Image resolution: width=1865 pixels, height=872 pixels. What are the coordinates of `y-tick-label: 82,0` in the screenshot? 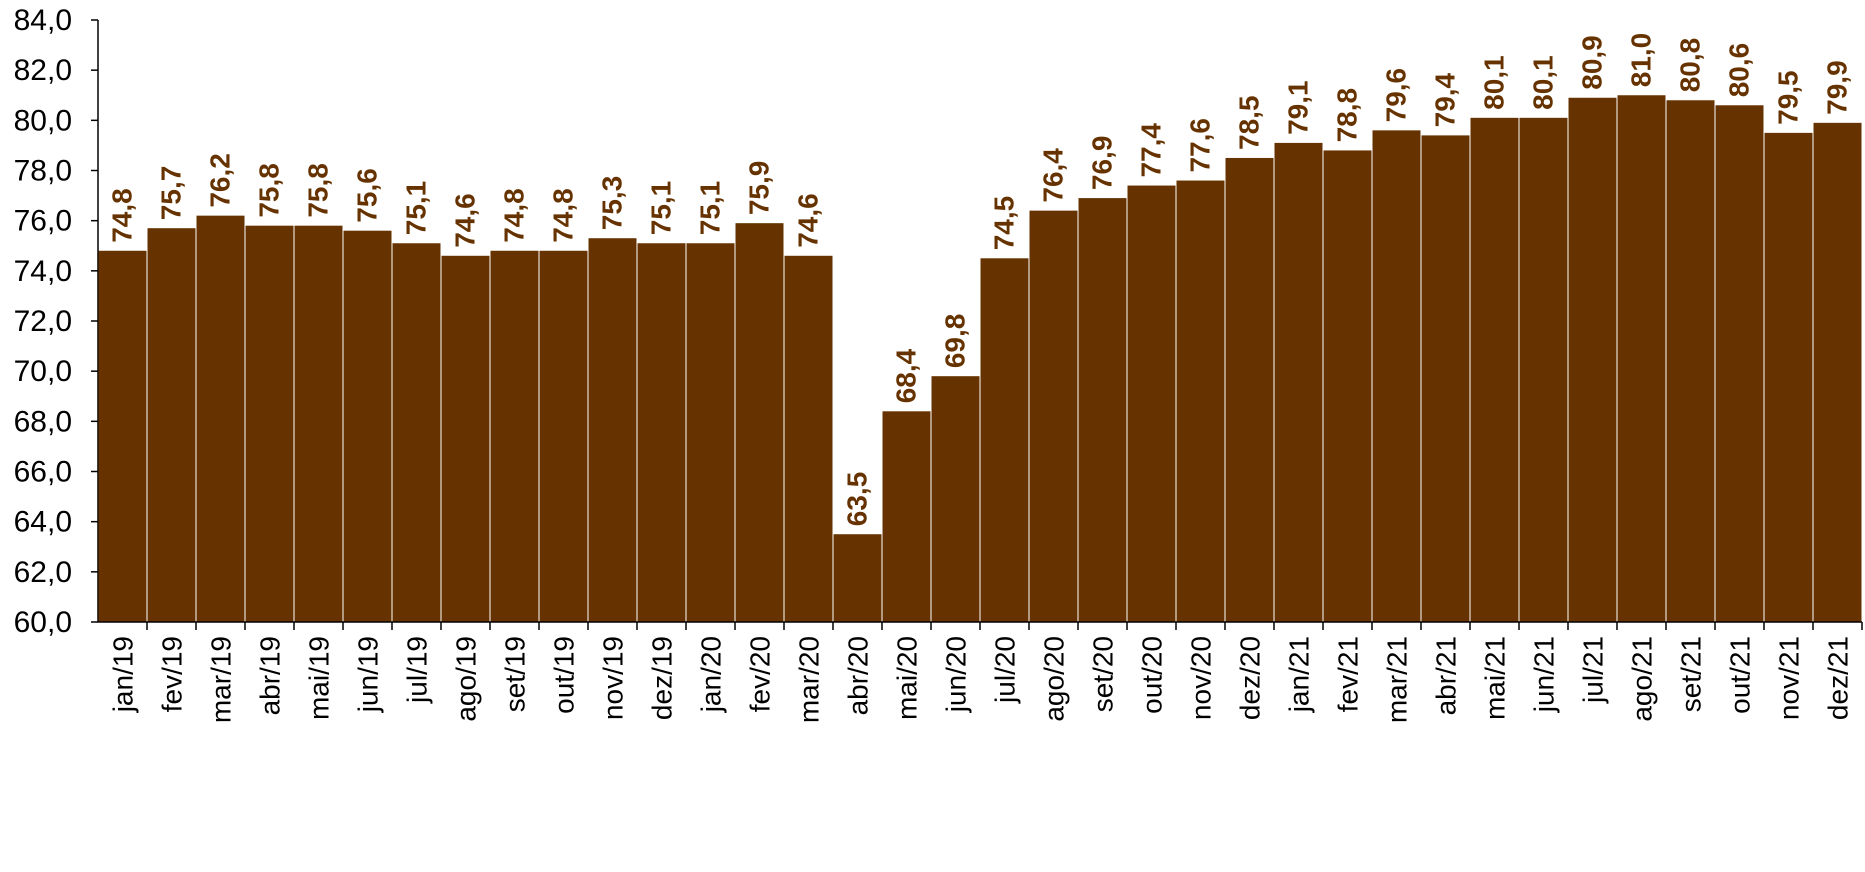 It's located at (43, 70).